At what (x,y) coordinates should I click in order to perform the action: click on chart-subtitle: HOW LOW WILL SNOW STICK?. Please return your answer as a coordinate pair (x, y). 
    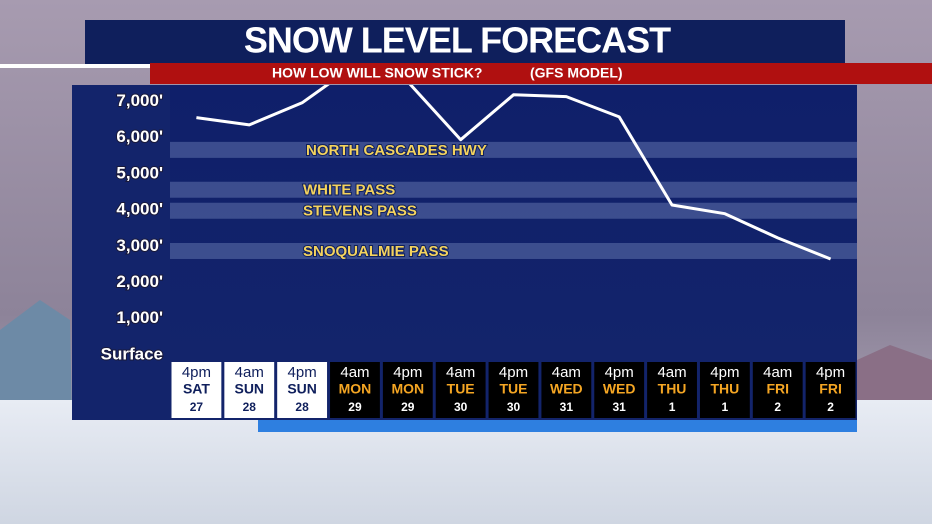
    Looking at the image, I should click on (377, 73).